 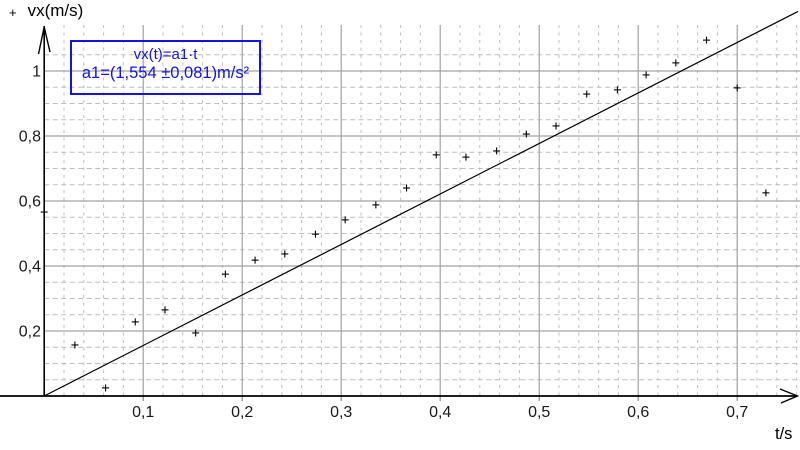 What do you see at coordinates (30, 202) in the screenshot?
I see `y-tick-label: 0,6` at bounding box center [30, 202].